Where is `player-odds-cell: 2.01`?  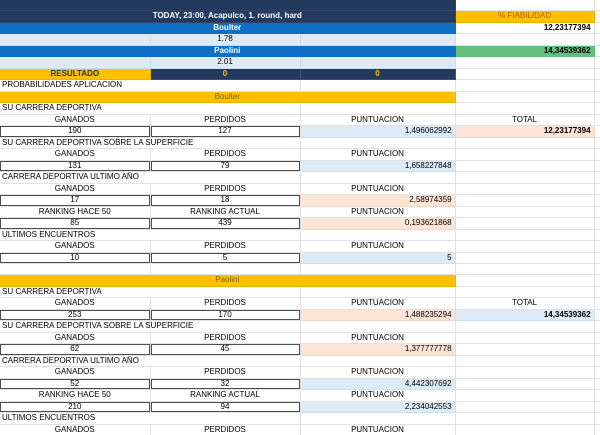 player-odds-cell: 2.01 is located at coordinates (225, 62).